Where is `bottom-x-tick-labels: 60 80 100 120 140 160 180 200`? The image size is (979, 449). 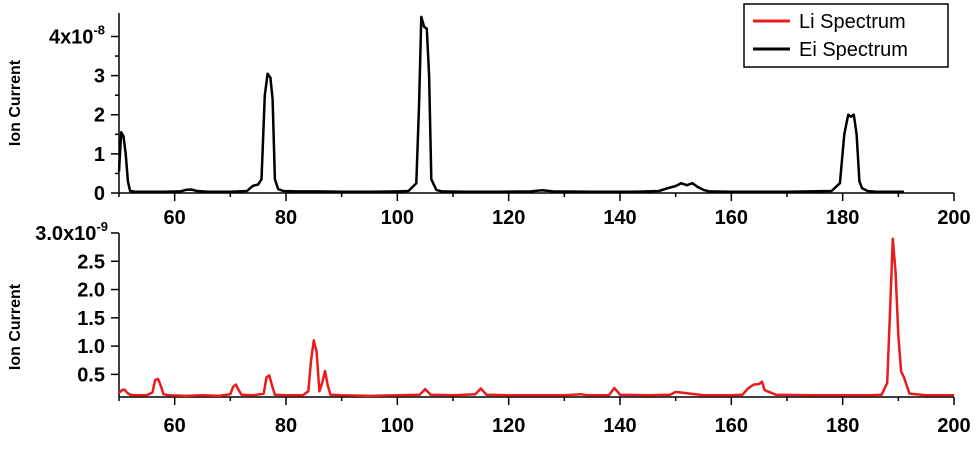 bottom-x-tick-labels: 60 80 100 120 140 160 180 200 is located at coordinates (567, 426).